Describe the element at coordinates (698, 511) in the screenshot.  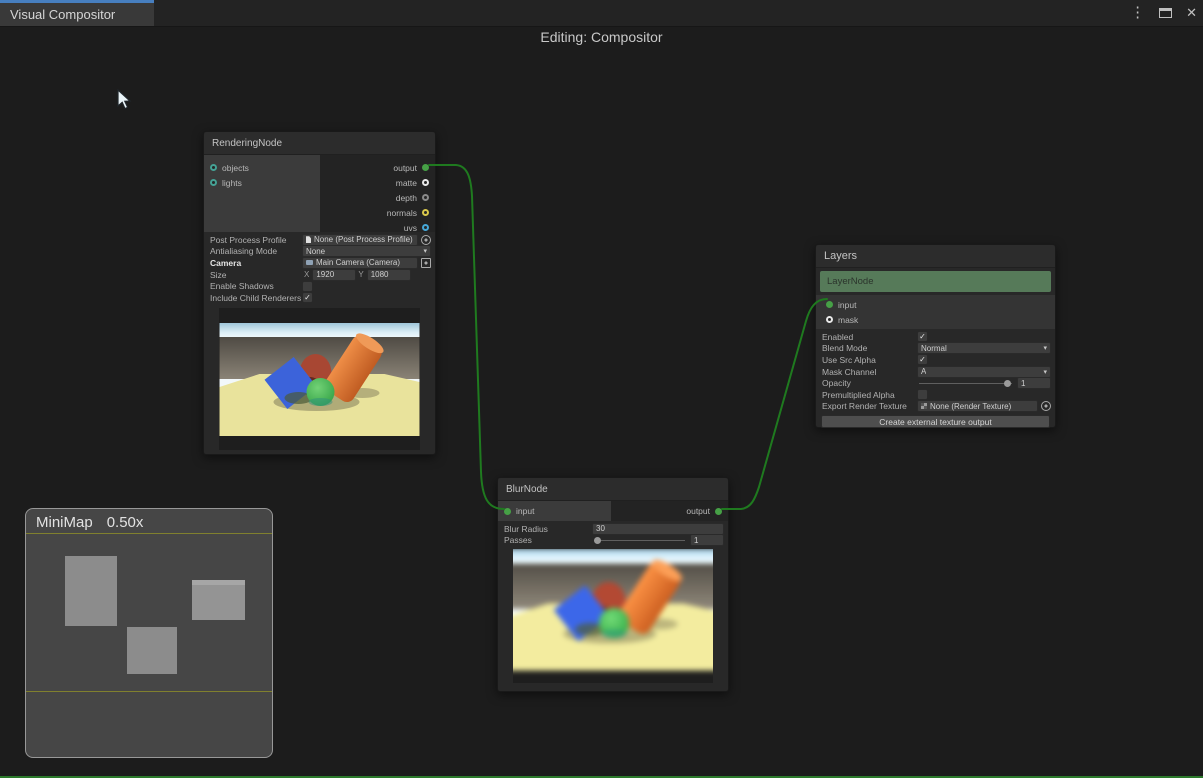
I see `port-label: output` at that location.